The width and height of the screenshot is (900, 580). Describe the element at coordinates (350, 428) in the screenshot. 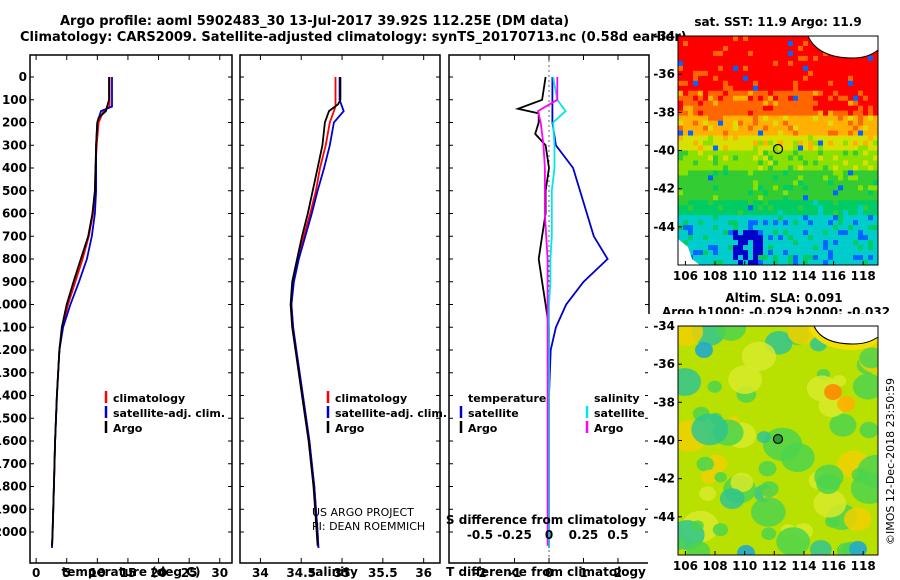

I see `legend-argo: Argo` at that location.